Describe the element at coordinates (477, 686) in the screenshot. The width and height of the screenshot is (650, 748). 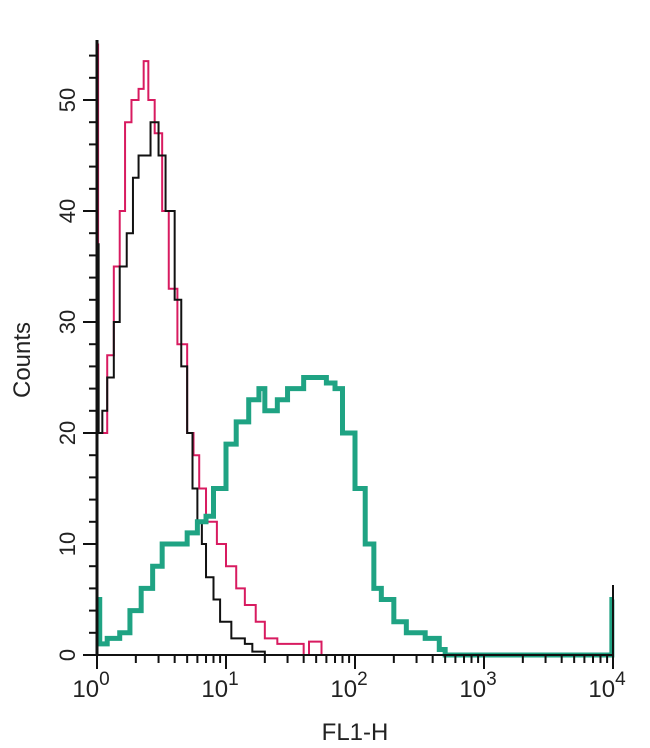
I see `x-tick-label: 10³` at that location.